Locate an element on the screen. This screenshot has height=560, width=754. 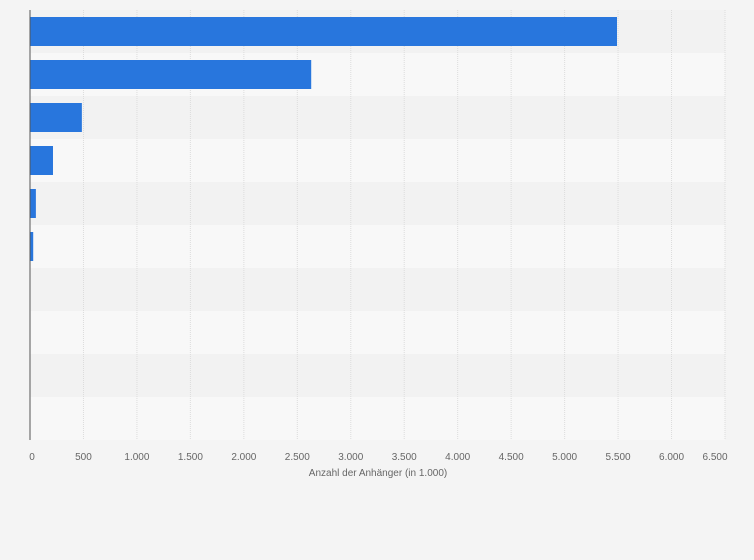
x-axis-title: Anzahl der Anhänger (in 1.000) is located at coordinates (378, 473).